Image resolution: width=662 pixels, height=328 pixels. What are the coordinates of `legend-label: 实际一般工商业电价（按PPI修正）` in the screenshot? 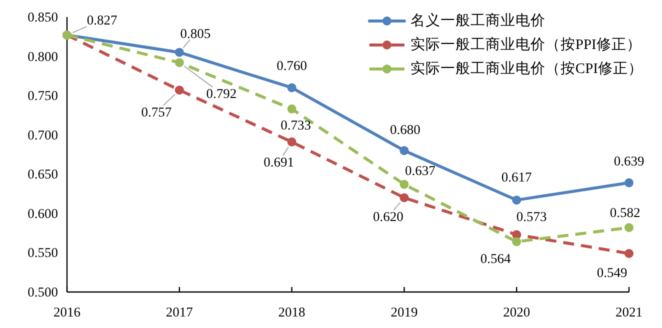 It's located at (526, 45).